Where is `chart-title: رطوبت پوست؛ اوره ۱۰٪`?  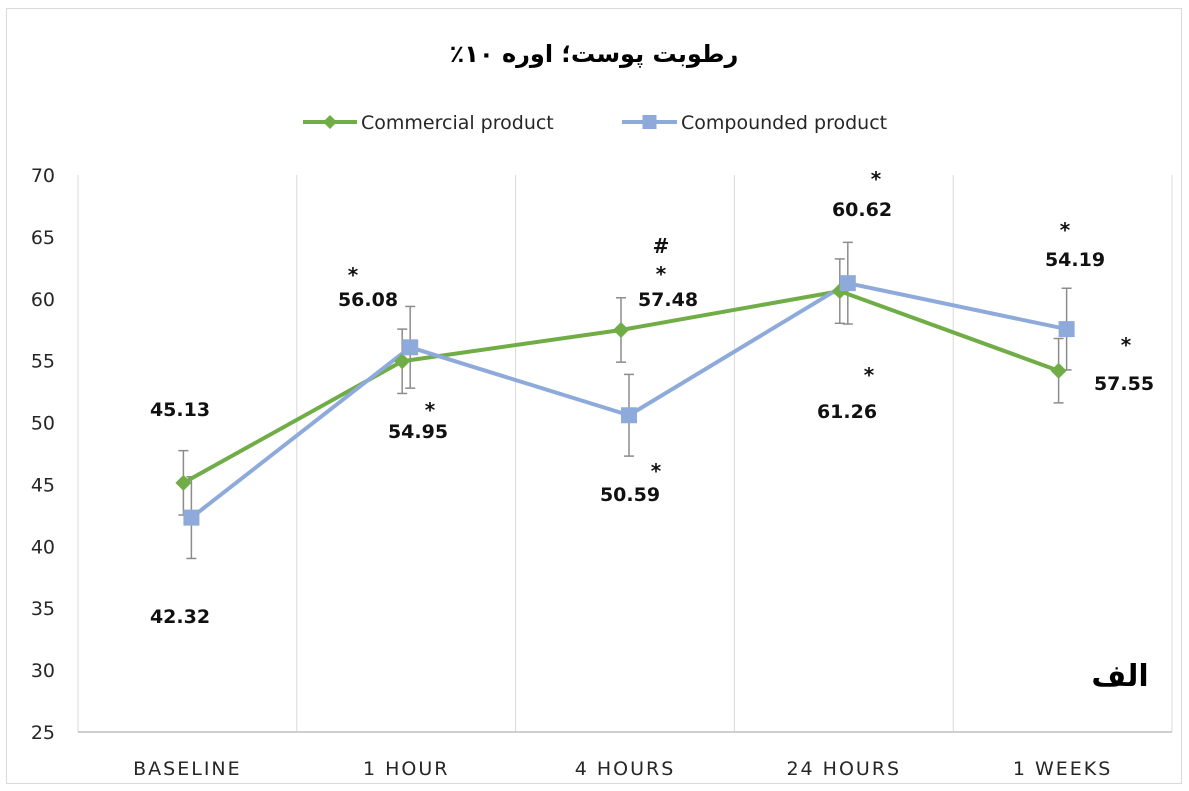
chart-title: رطوبت پوست؛ اوره ۱۰٪ is located at coordinates (594, 54).